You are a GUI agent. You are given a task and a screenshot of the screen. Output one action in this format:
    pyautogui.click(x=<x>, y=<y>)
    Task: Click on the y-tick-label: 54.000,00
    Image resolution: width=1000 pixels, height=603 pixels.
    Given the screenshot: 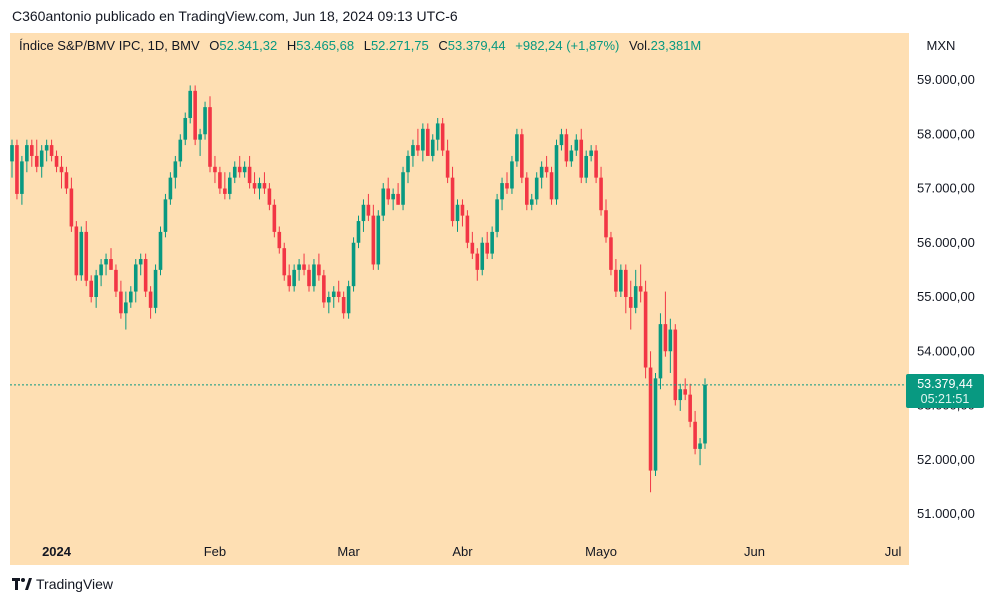 What is the action you would take?
    pyautogui.click(x=946, y=350)
    